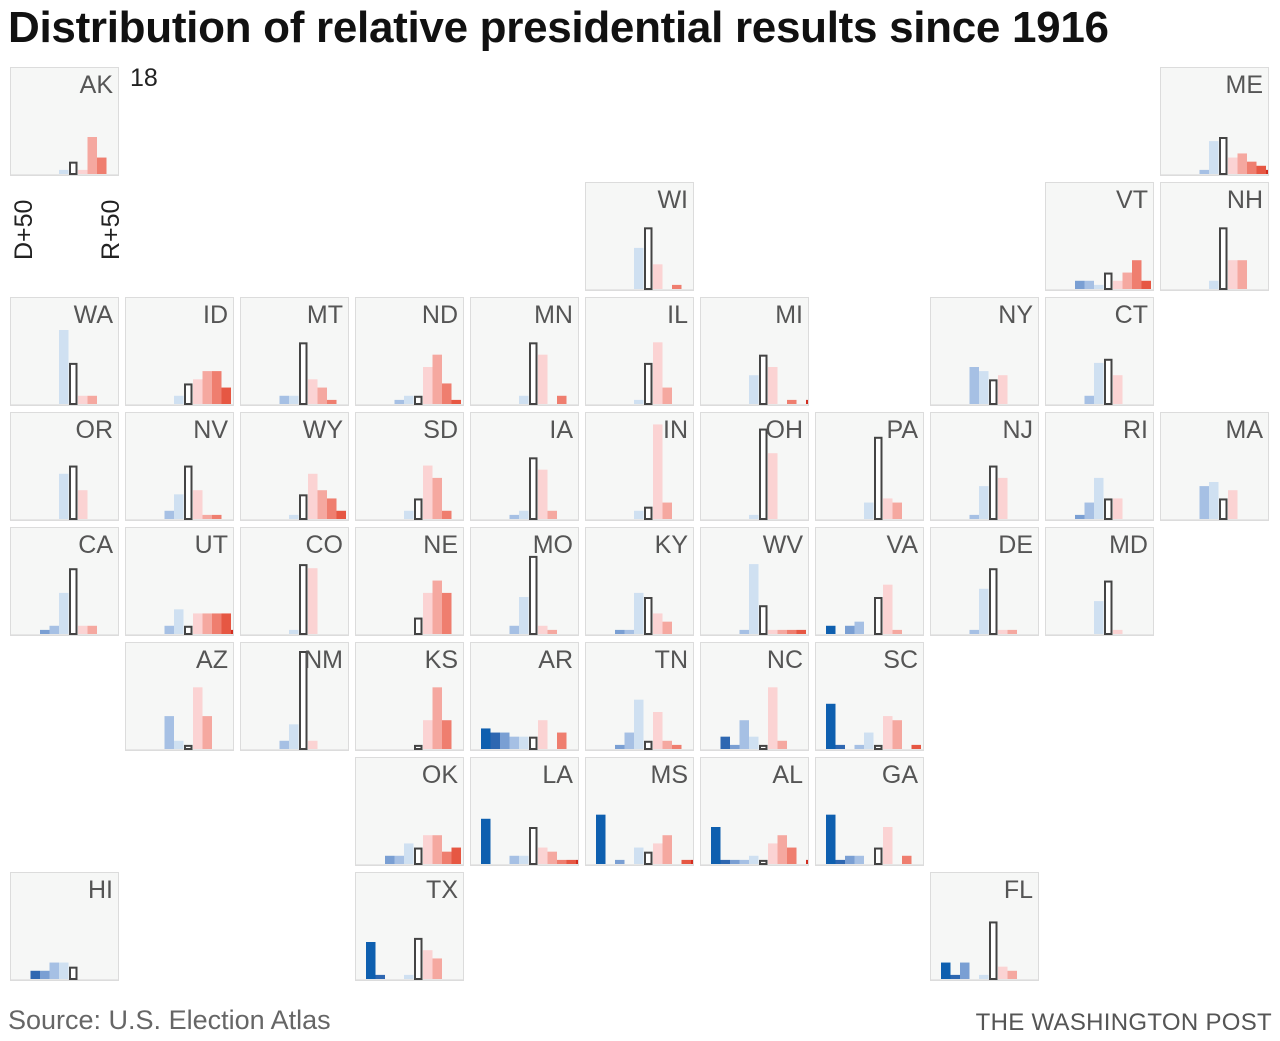  I want to click on state-label: NH, so click(1244, 200).